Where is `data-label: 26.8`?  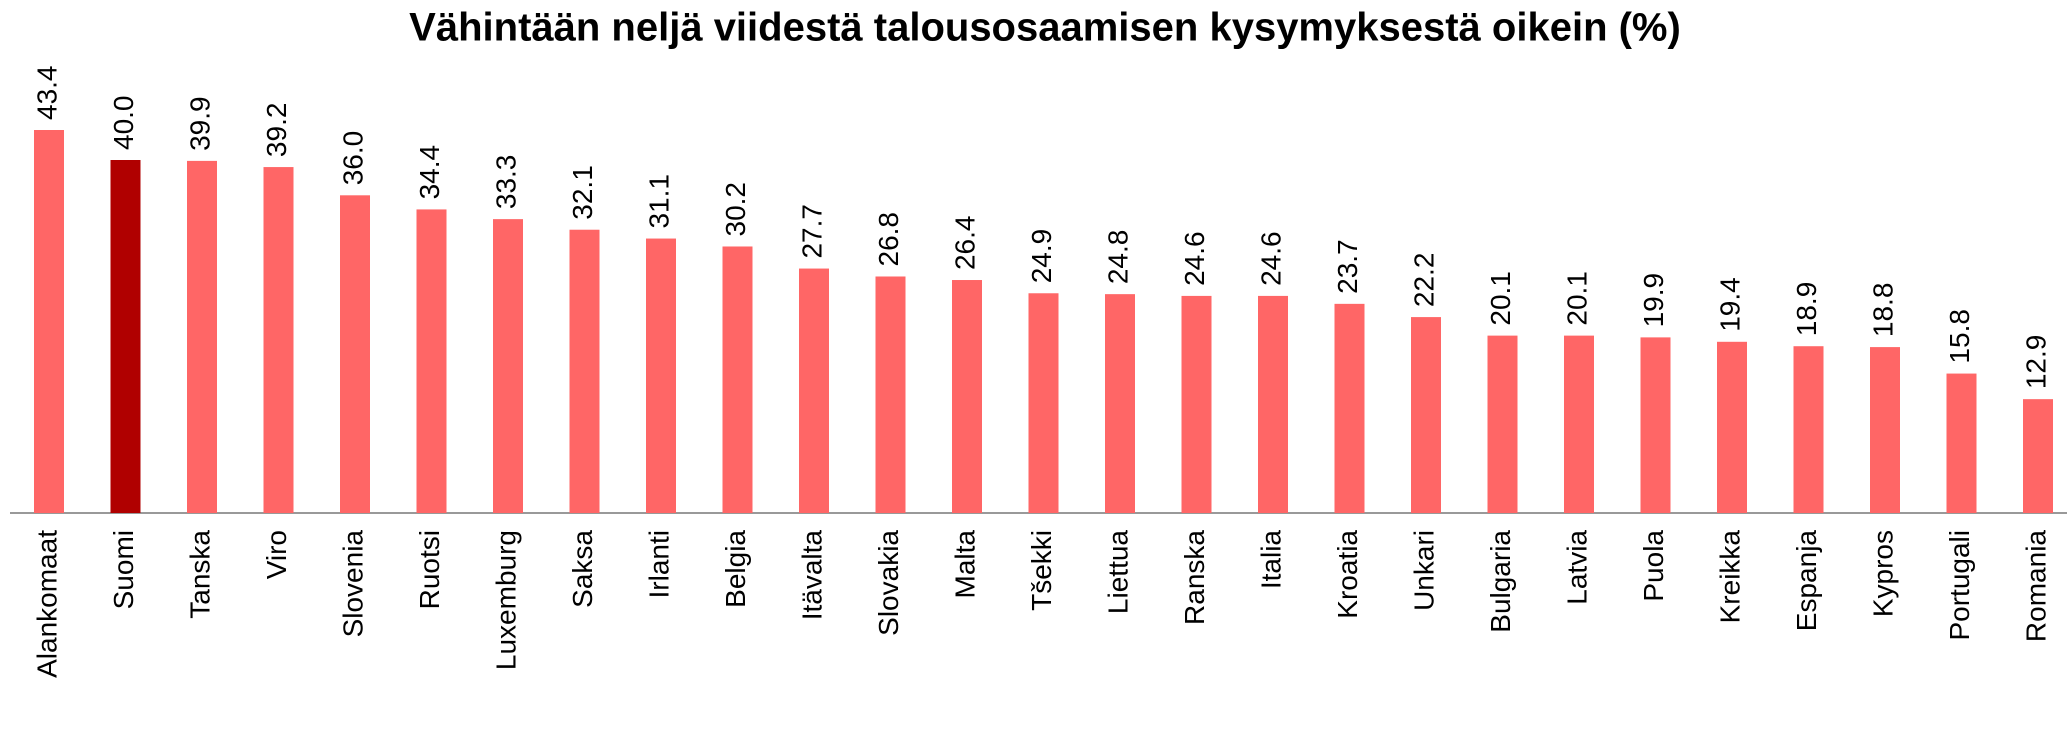 data-label: 26.8 is located at coordinates (888, 239).